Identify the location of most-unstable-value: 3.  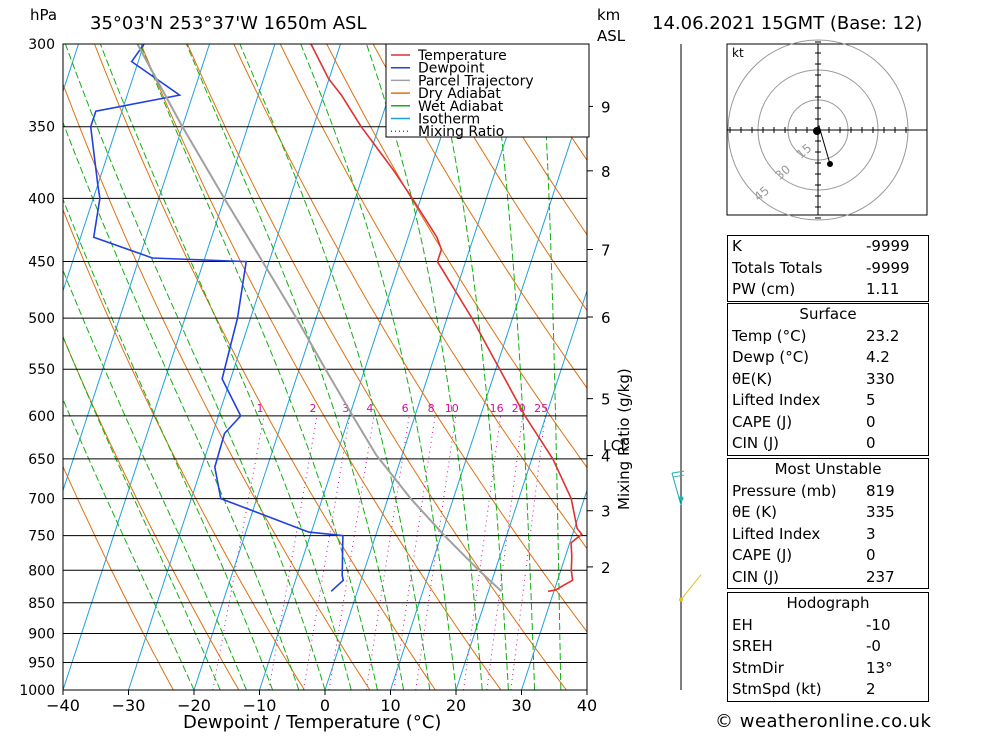
(871, 533).